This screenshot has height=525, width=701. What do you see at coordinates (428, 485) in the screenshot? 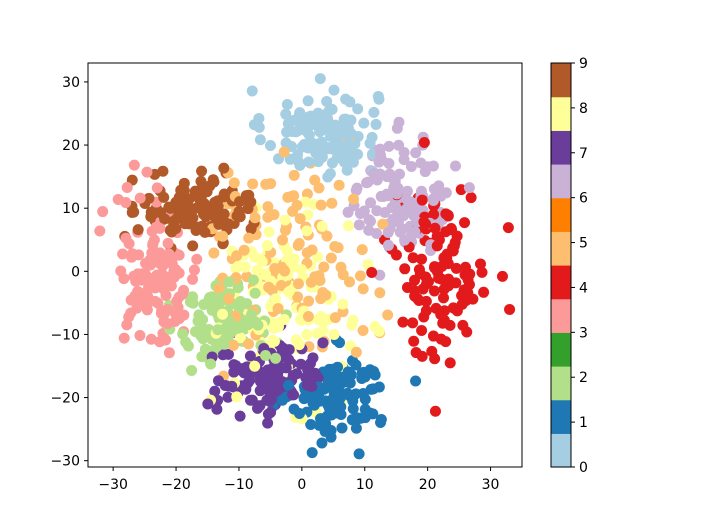
I see `x-tick-label: 20` at bounding box center [428, 485].